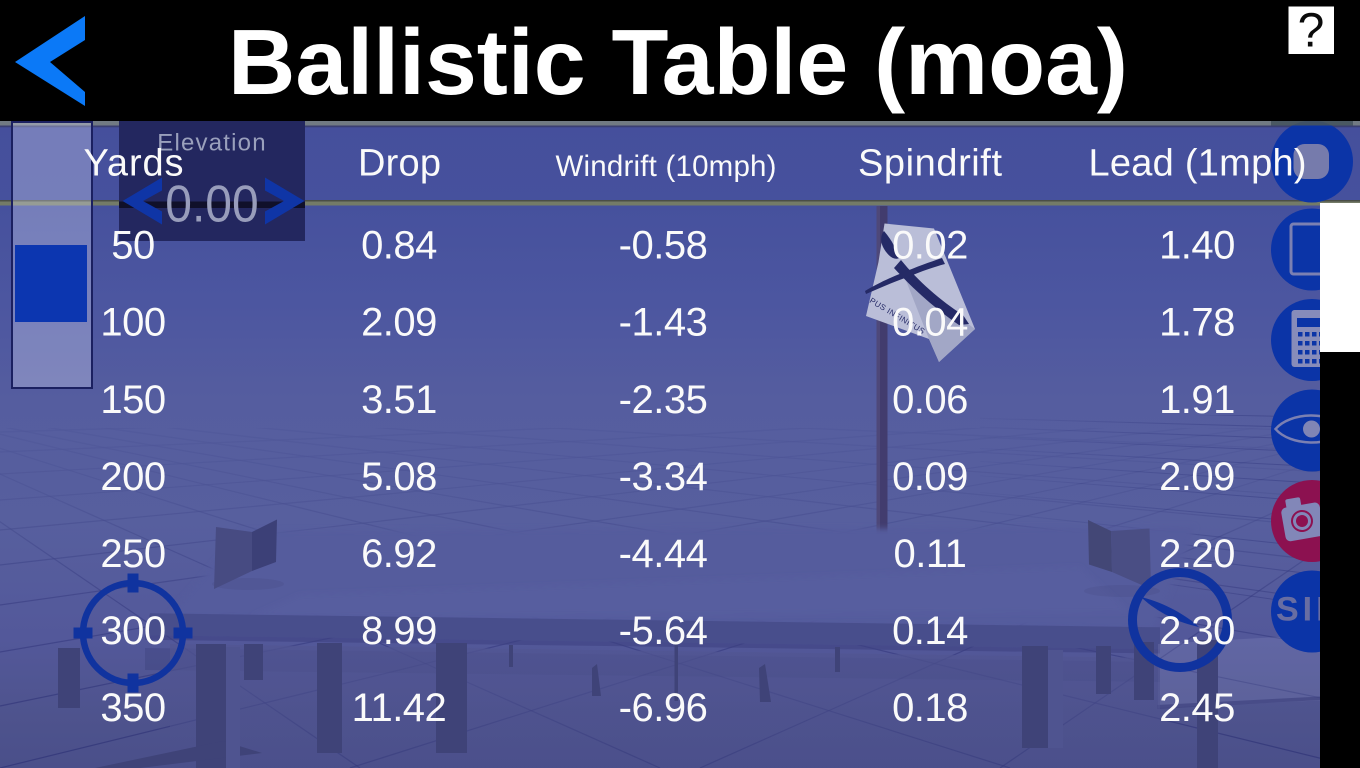  I want to click on svg-text: 11.42, so click(399, 708).